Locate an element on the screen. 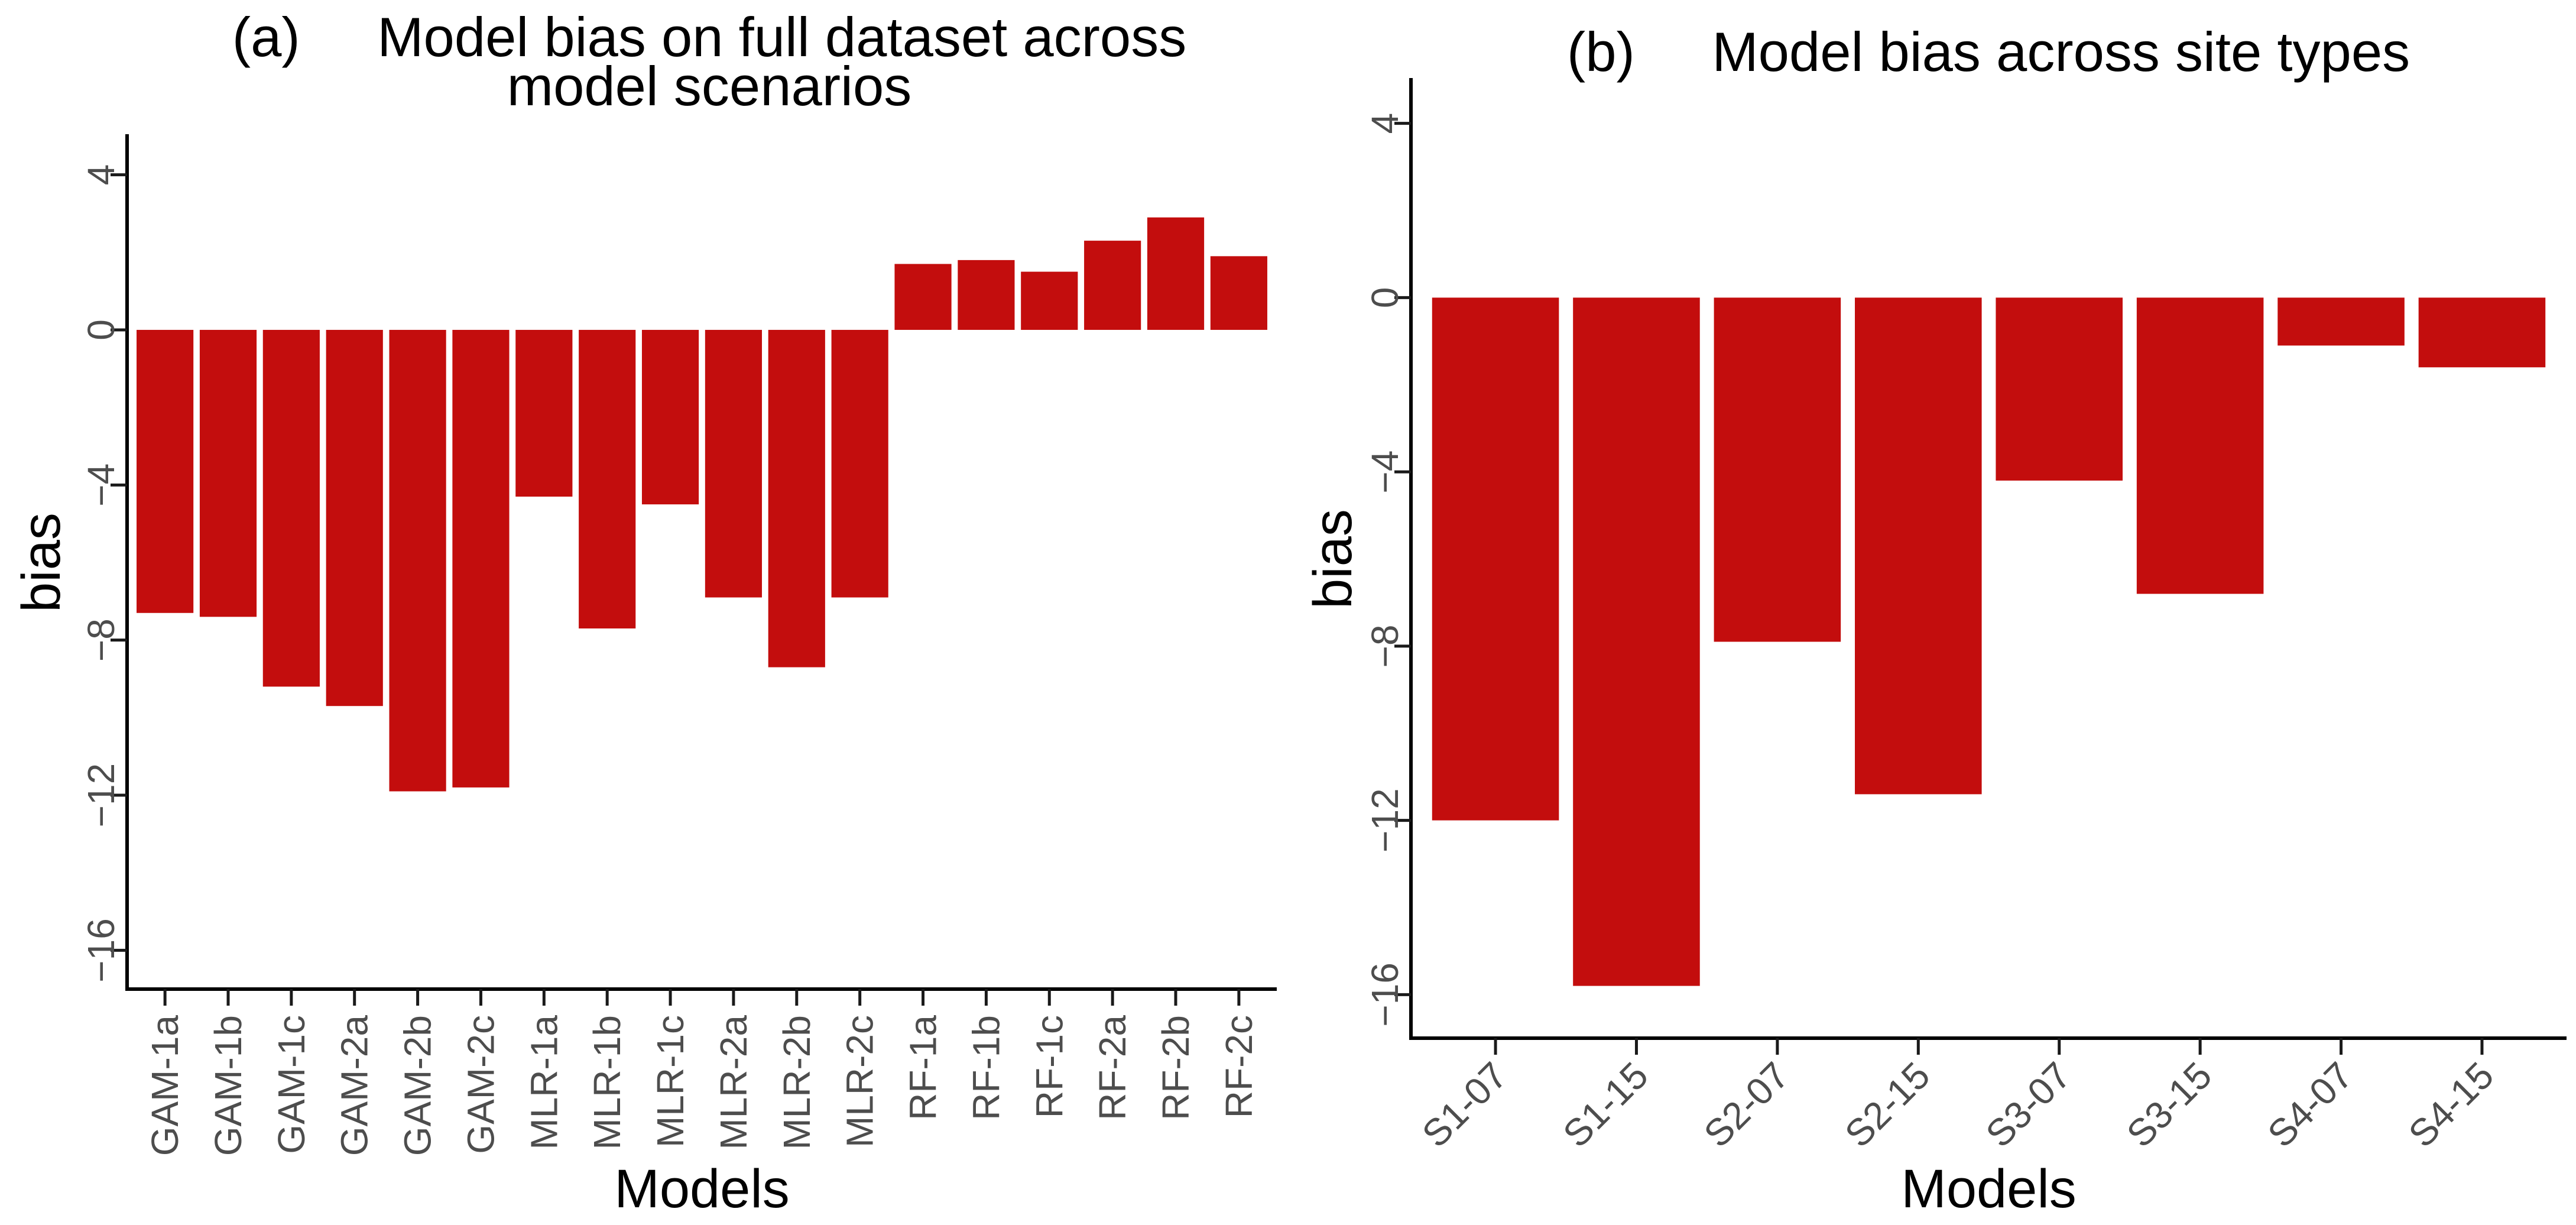 This screenshot has width=2576, height=1225. x-tick-label: GAM-1c is located at coordinates (291, 1085).